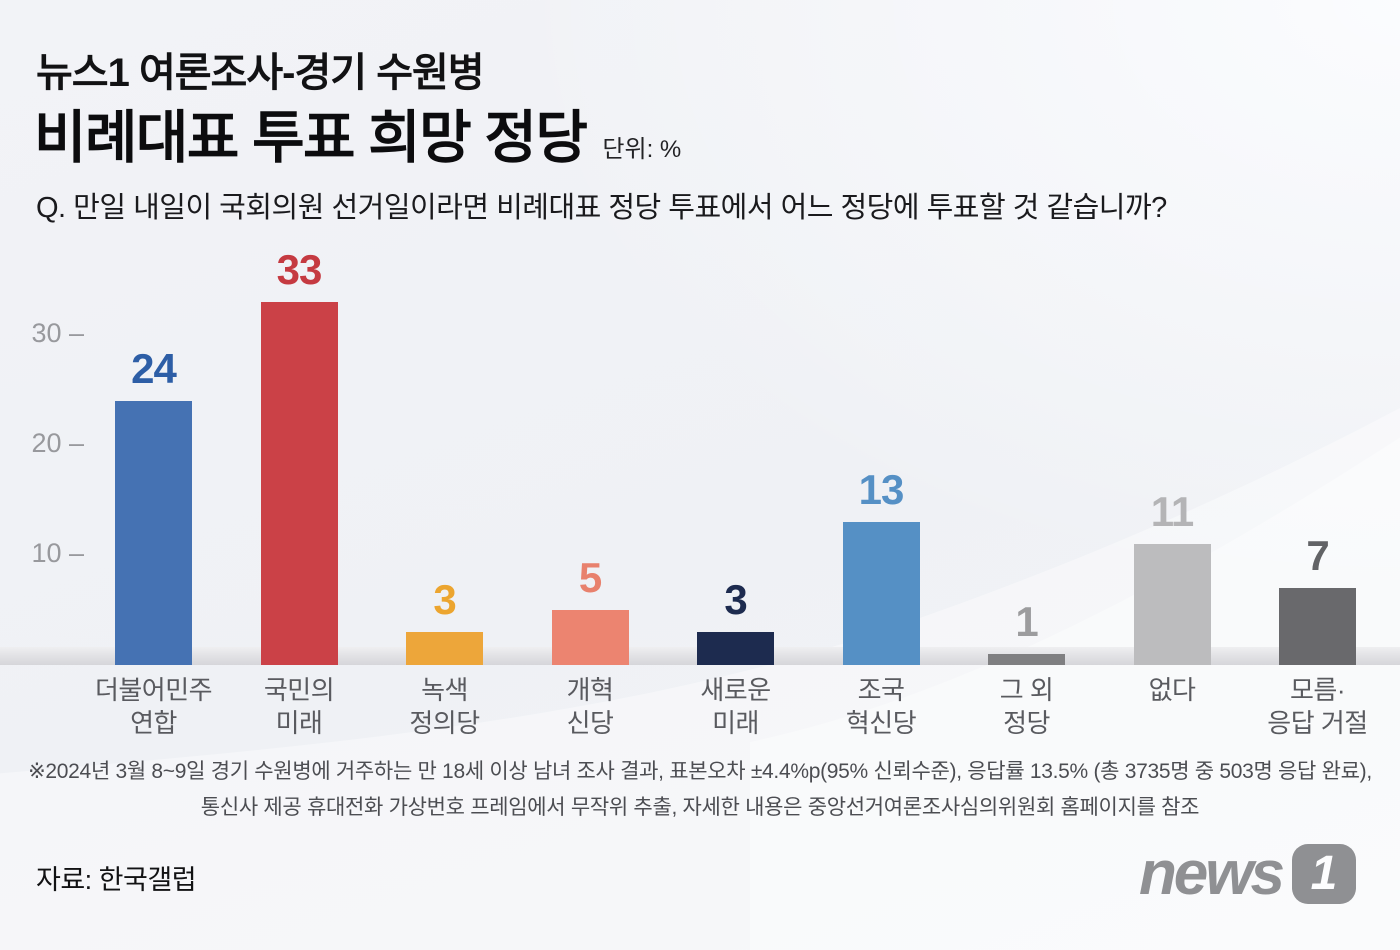 The height and width of the screenshot is (950, 1400). I want to click on category-label-8: 없다, so click(1172, 690).